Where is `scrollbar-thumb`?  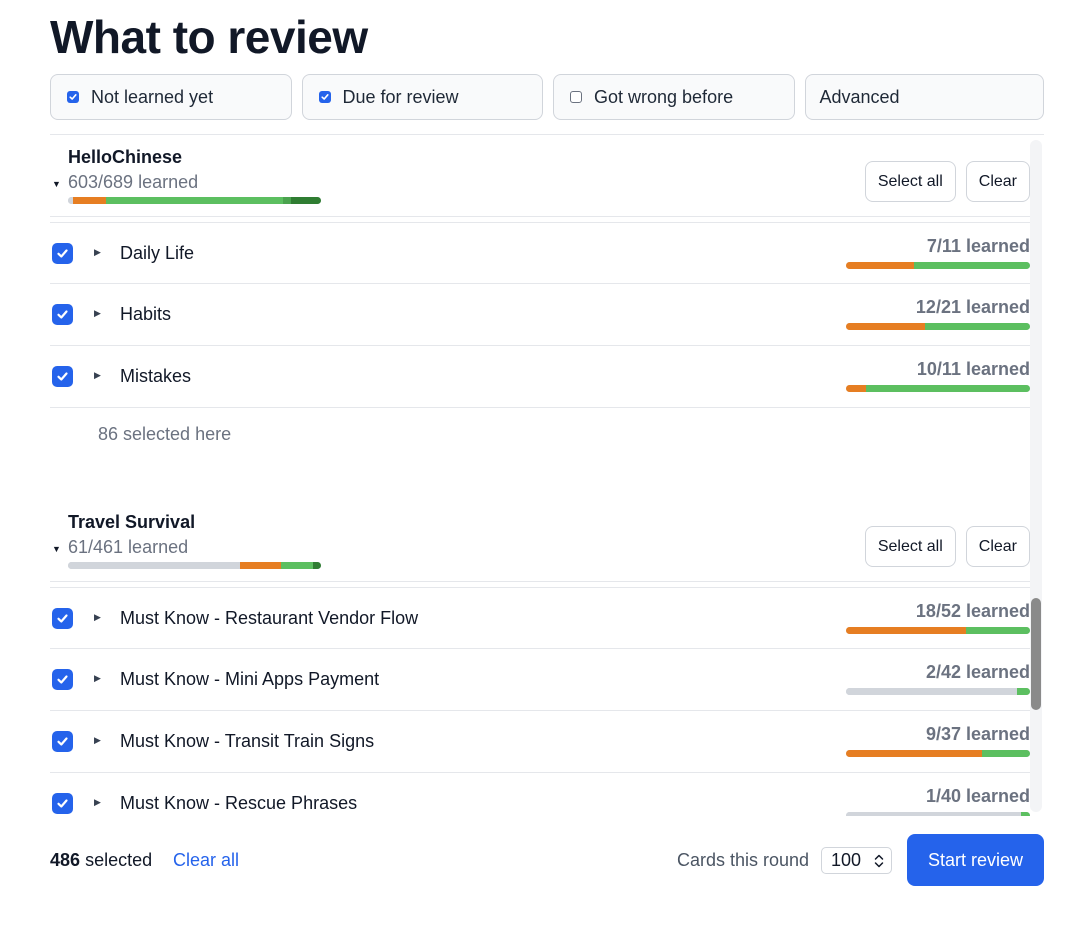 scrollbar-thumb is located at coordinates (1036, 654).